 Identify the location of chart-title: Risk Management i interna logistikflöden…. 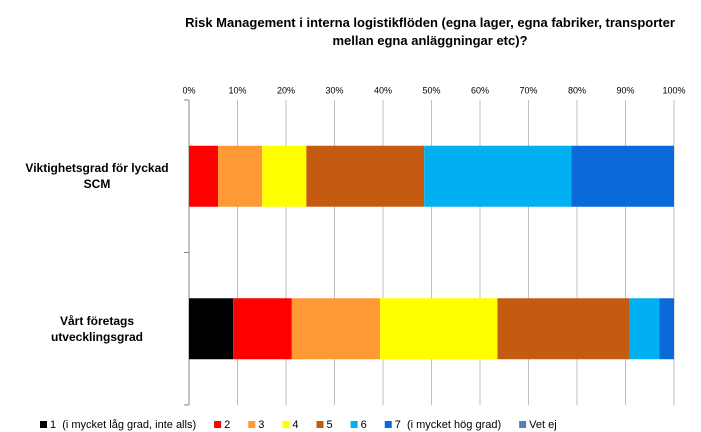
(430, 31).